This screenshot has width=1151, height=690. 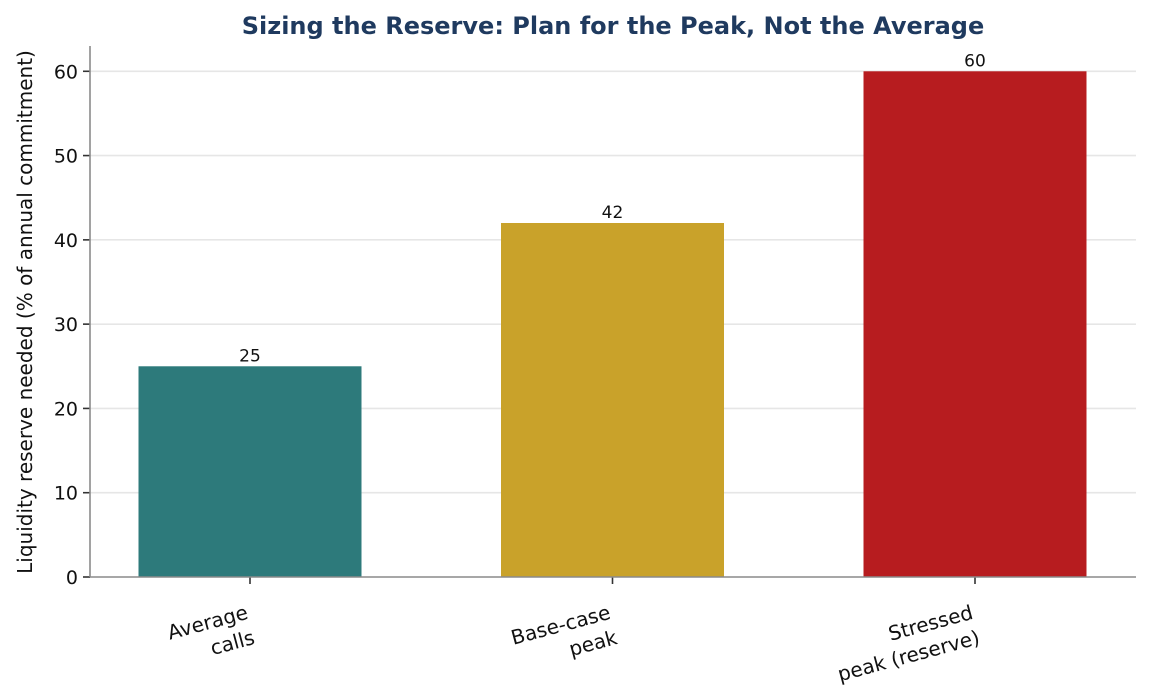 I want to click on y-tick-label: 50, so click(x=66, y=157).